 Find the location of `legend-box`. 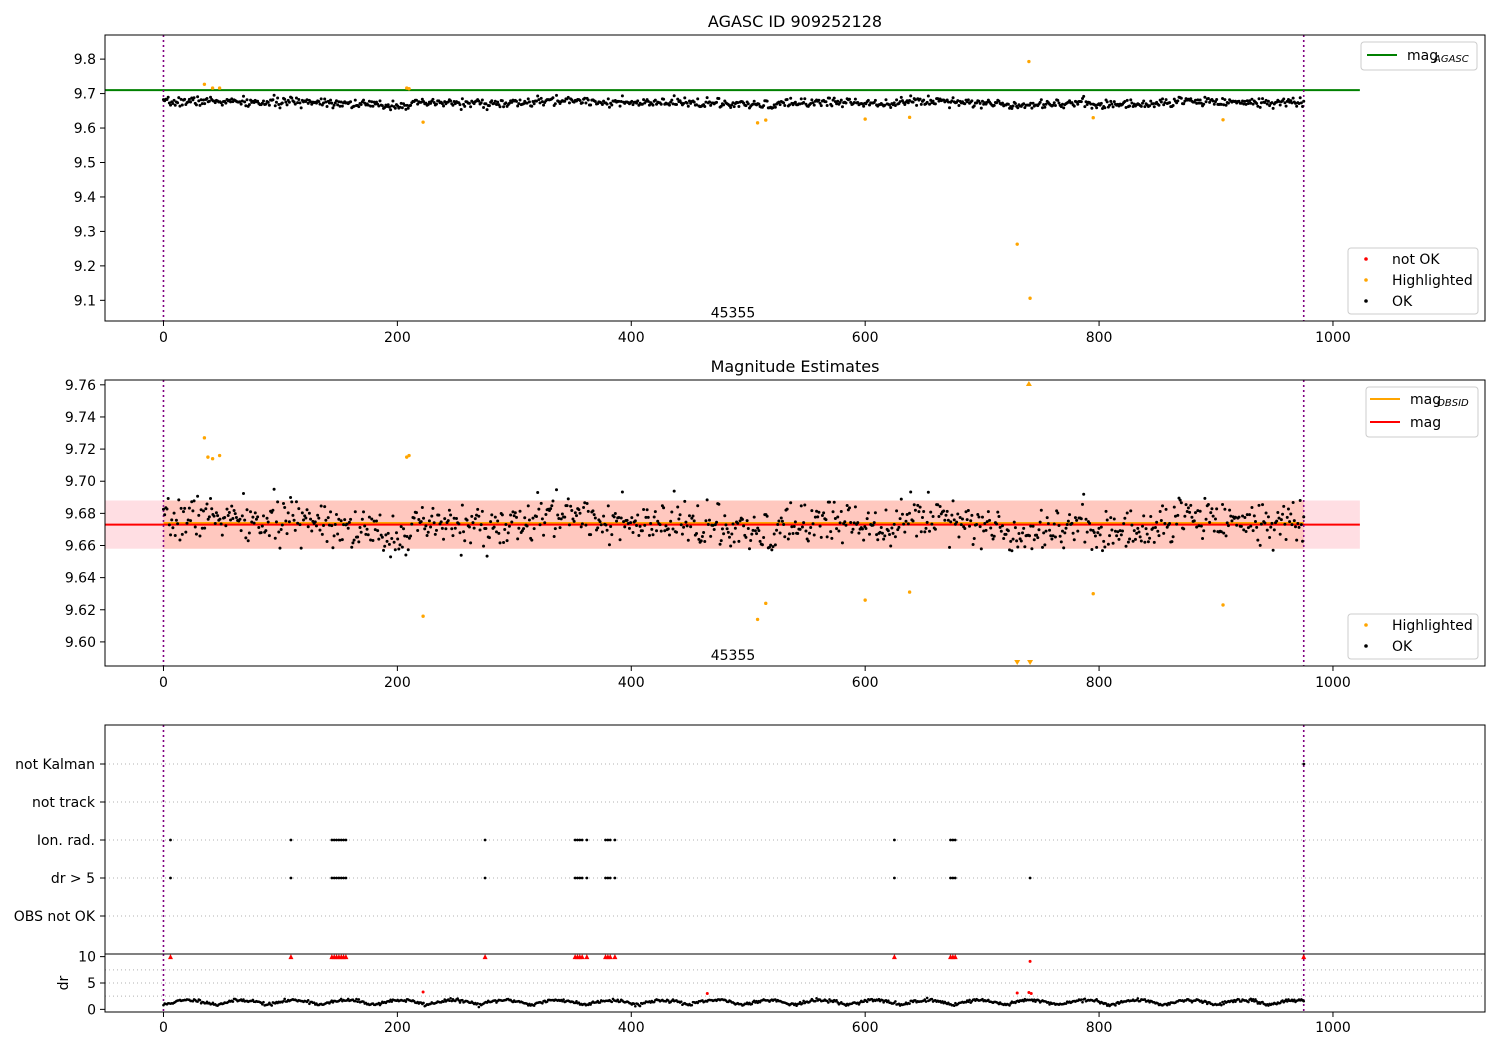

legend-box is located at coordinates (1413, 281).